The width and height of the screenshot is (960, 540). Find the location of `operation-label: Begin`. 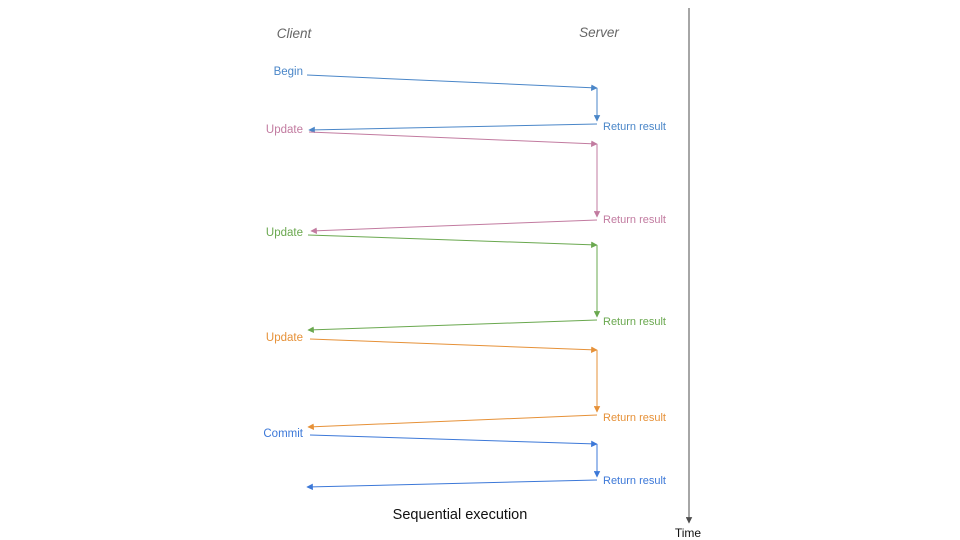

operation-label: Begin is located at coordinates (288, 72).